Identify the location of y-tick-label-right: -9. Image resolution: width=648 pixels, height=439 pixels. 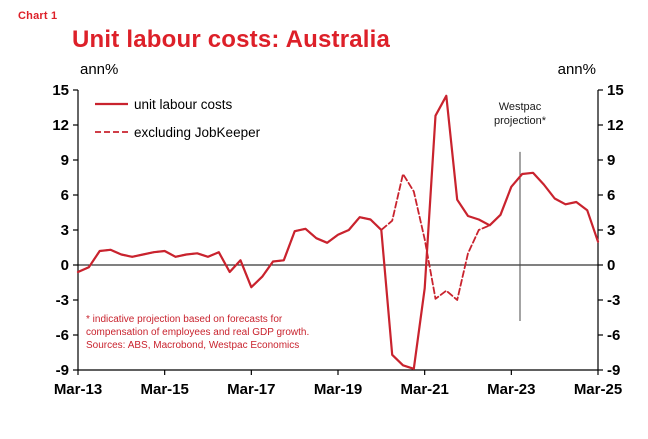
(613, 370).